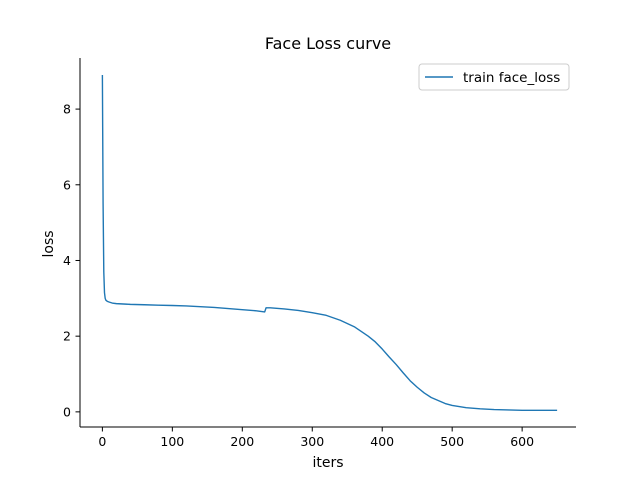 This screenshot has width=640, height=480. What do you see at coordinates (71, 260) in the screenshot?
I see `y-ticks: 0 2 4 6 8` at bounding box center [71, 260].